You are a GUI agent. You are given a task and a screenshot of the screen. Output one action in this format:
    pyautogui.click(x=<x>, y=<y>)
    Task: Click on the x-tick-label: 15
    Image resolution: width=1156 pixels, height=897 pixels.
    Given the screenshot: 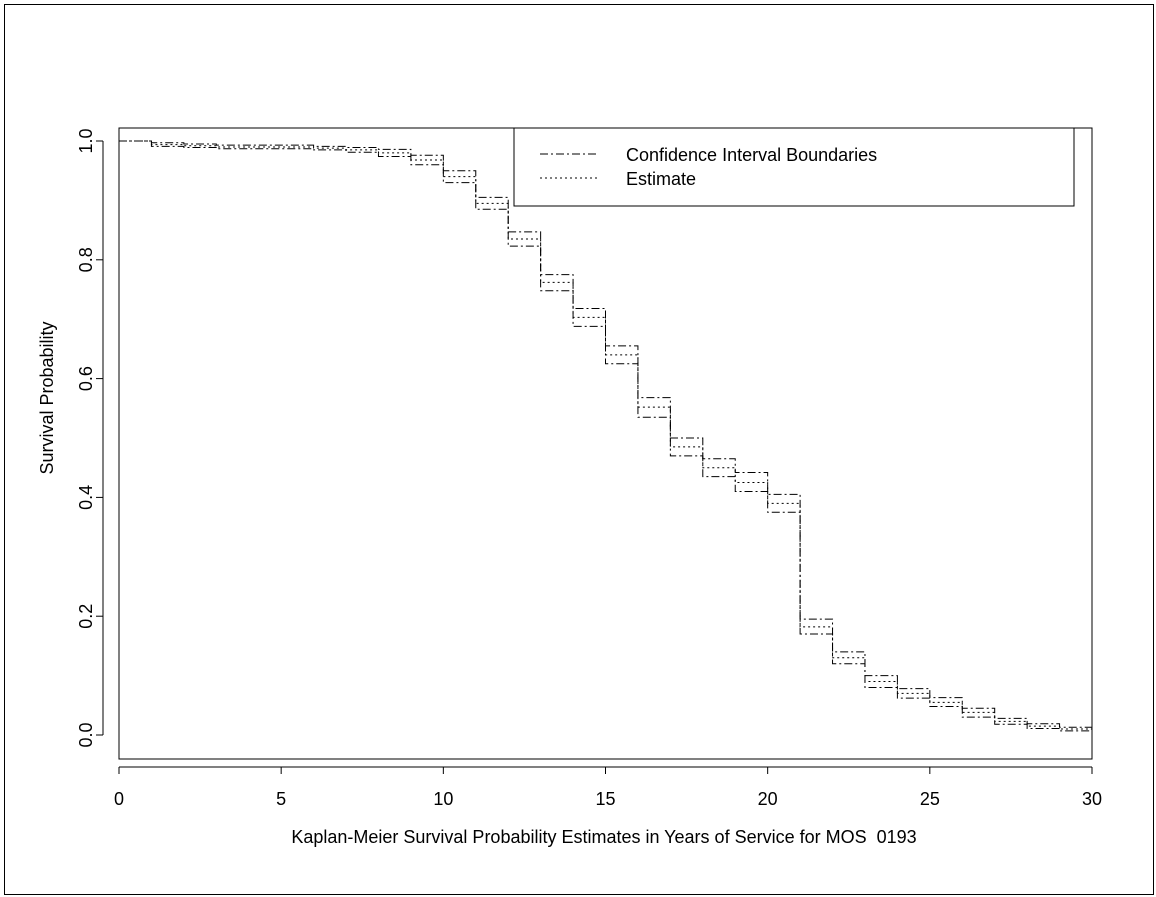 What is the action you would take?
    pyautogui.click(x=605, y=799)
    